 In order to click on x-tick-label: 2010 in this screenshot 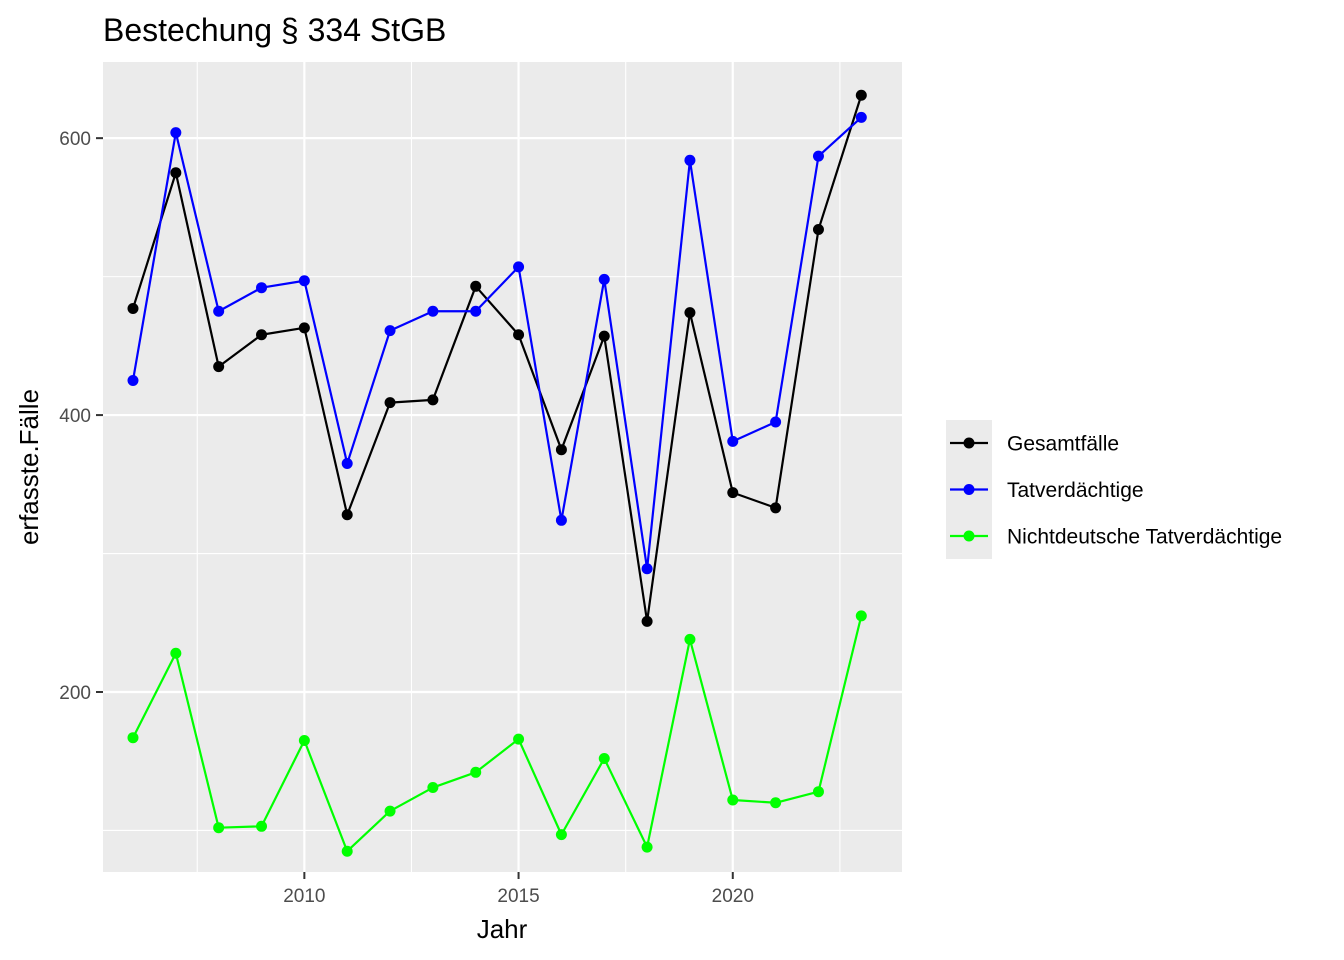, I will do `click(304, 896)`.